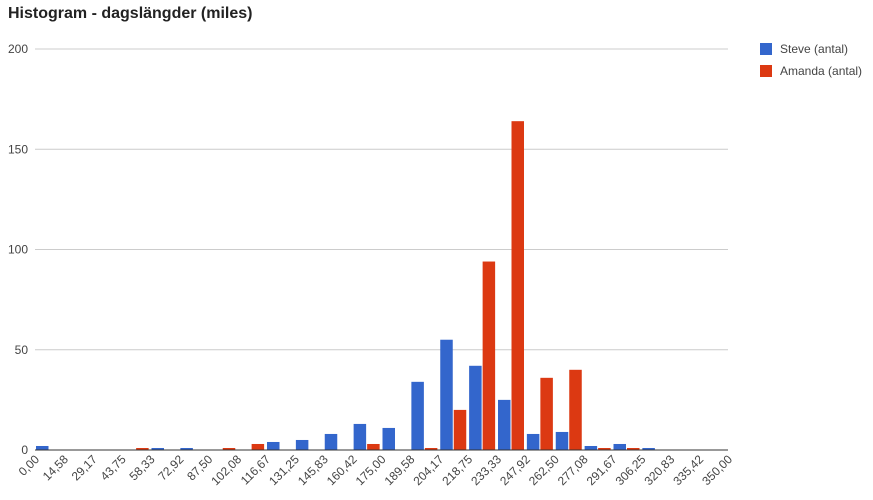  I want to click on y-tick-label: 0, so click(24, 450).